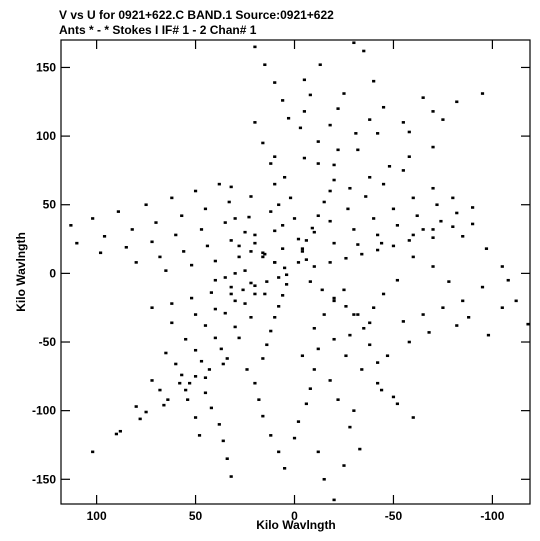  What do you see at coordinates (158, 30) in the screenshot?
I see `chart-subtitle: Ants * - * Stokes I IF# 1 - 2 Chan# 1` at bounding box center [158, 30].